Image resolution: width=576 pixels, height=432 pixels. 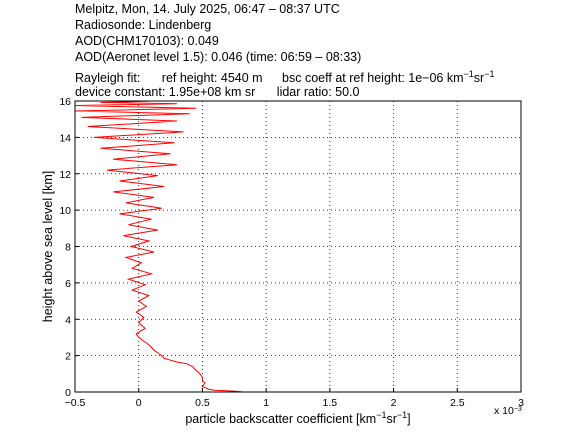 I want to click on x-axis-ticks: −0.5 0 0.5 1 1.5 2 2.5 3, so click(x=294, y=398).